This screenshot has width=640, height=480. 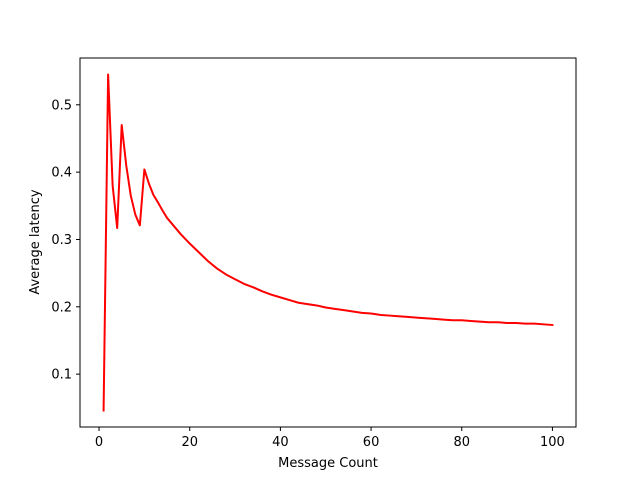 I want to click on x-axis-label: Message Count, so click(x=328, y=463).